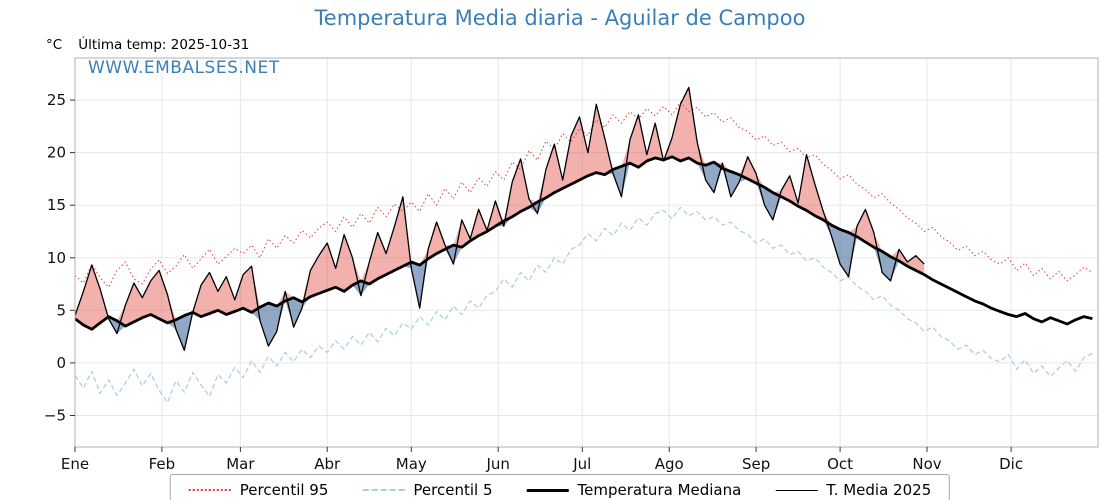  Describe the element at coordinates (497, 464) in the screenshot. I see `svg-text: Jun` at that location.